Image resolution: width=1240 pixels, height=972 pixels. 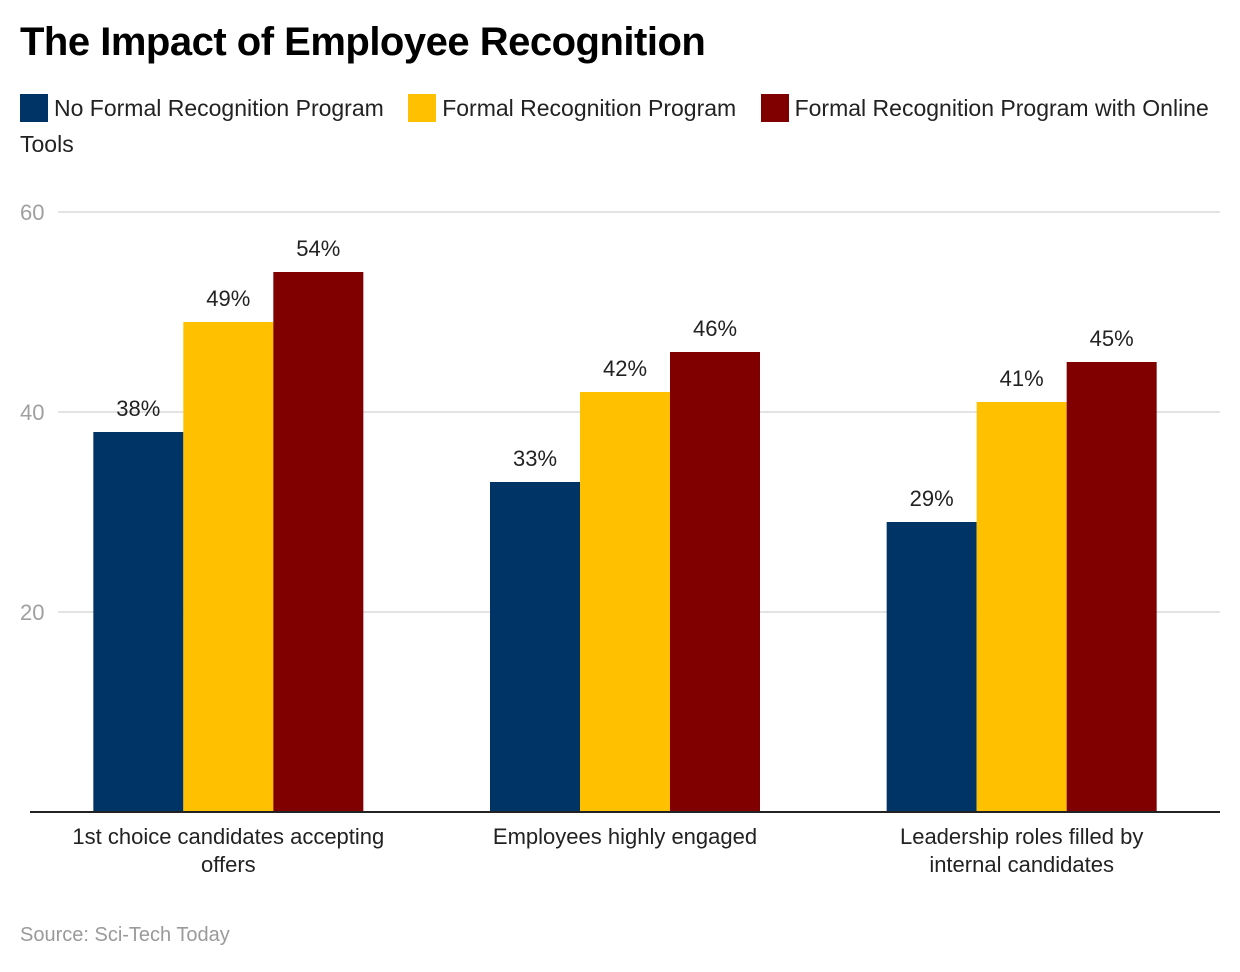 What do you see at coordinates (1022, 378) in the screenshot?
I see `data-label: 41%` at bounding box center [1022, 378].